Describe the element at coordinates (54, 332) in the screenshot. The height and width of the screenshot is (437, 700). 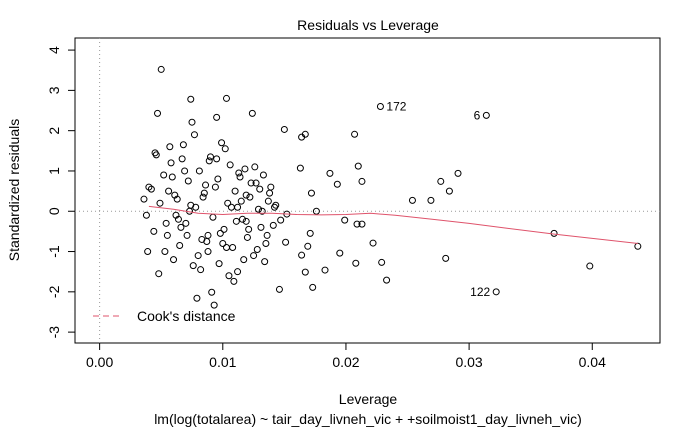
I see `y-tick-label: -3` at that location.